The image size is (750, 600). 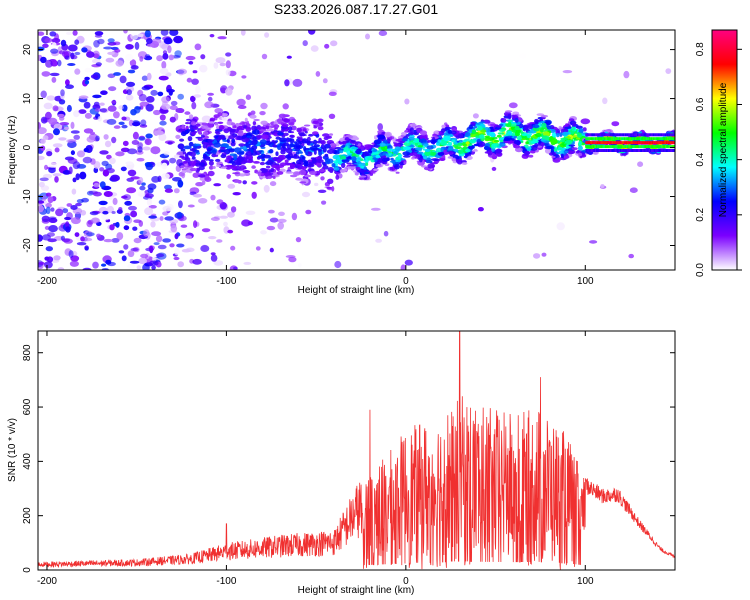 What do you see at coordinates (356, 290) in the screenshot?
I see `spectrogram-x-axis-label: Height of straight line (km)` at bounding box center [356, 290].